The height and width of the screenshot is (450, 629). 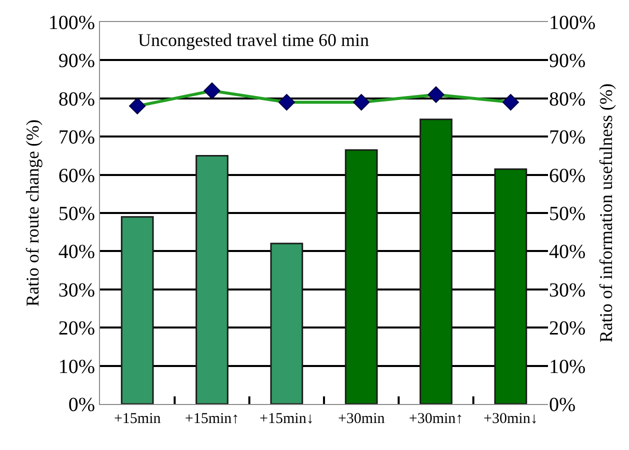 I want to click on y2-tick-label: 40%, so click(x=567, y=252).